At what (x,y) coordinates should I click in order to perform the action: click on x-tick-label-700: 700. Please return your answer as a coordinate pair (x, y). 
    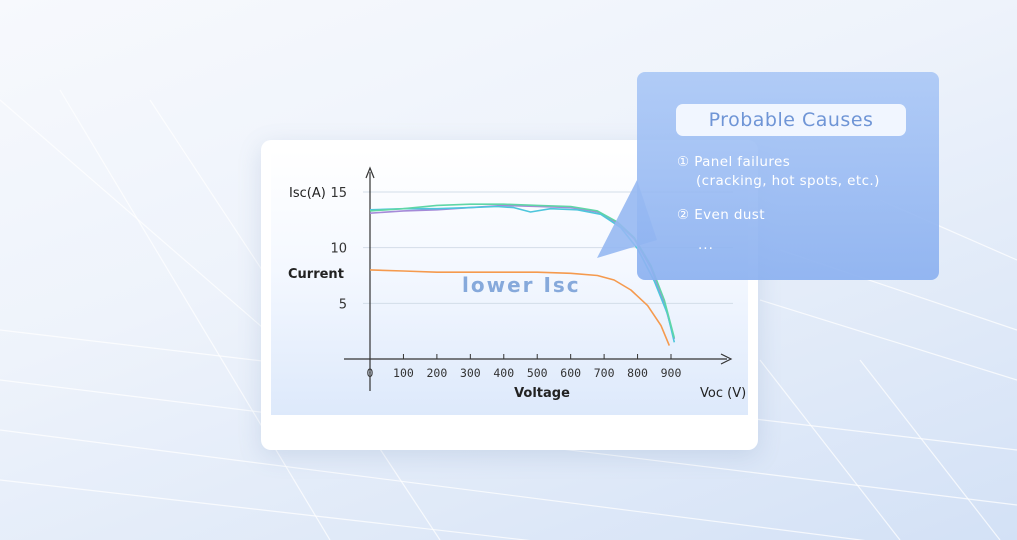
    Looking at the image, I should click on (604, 373).